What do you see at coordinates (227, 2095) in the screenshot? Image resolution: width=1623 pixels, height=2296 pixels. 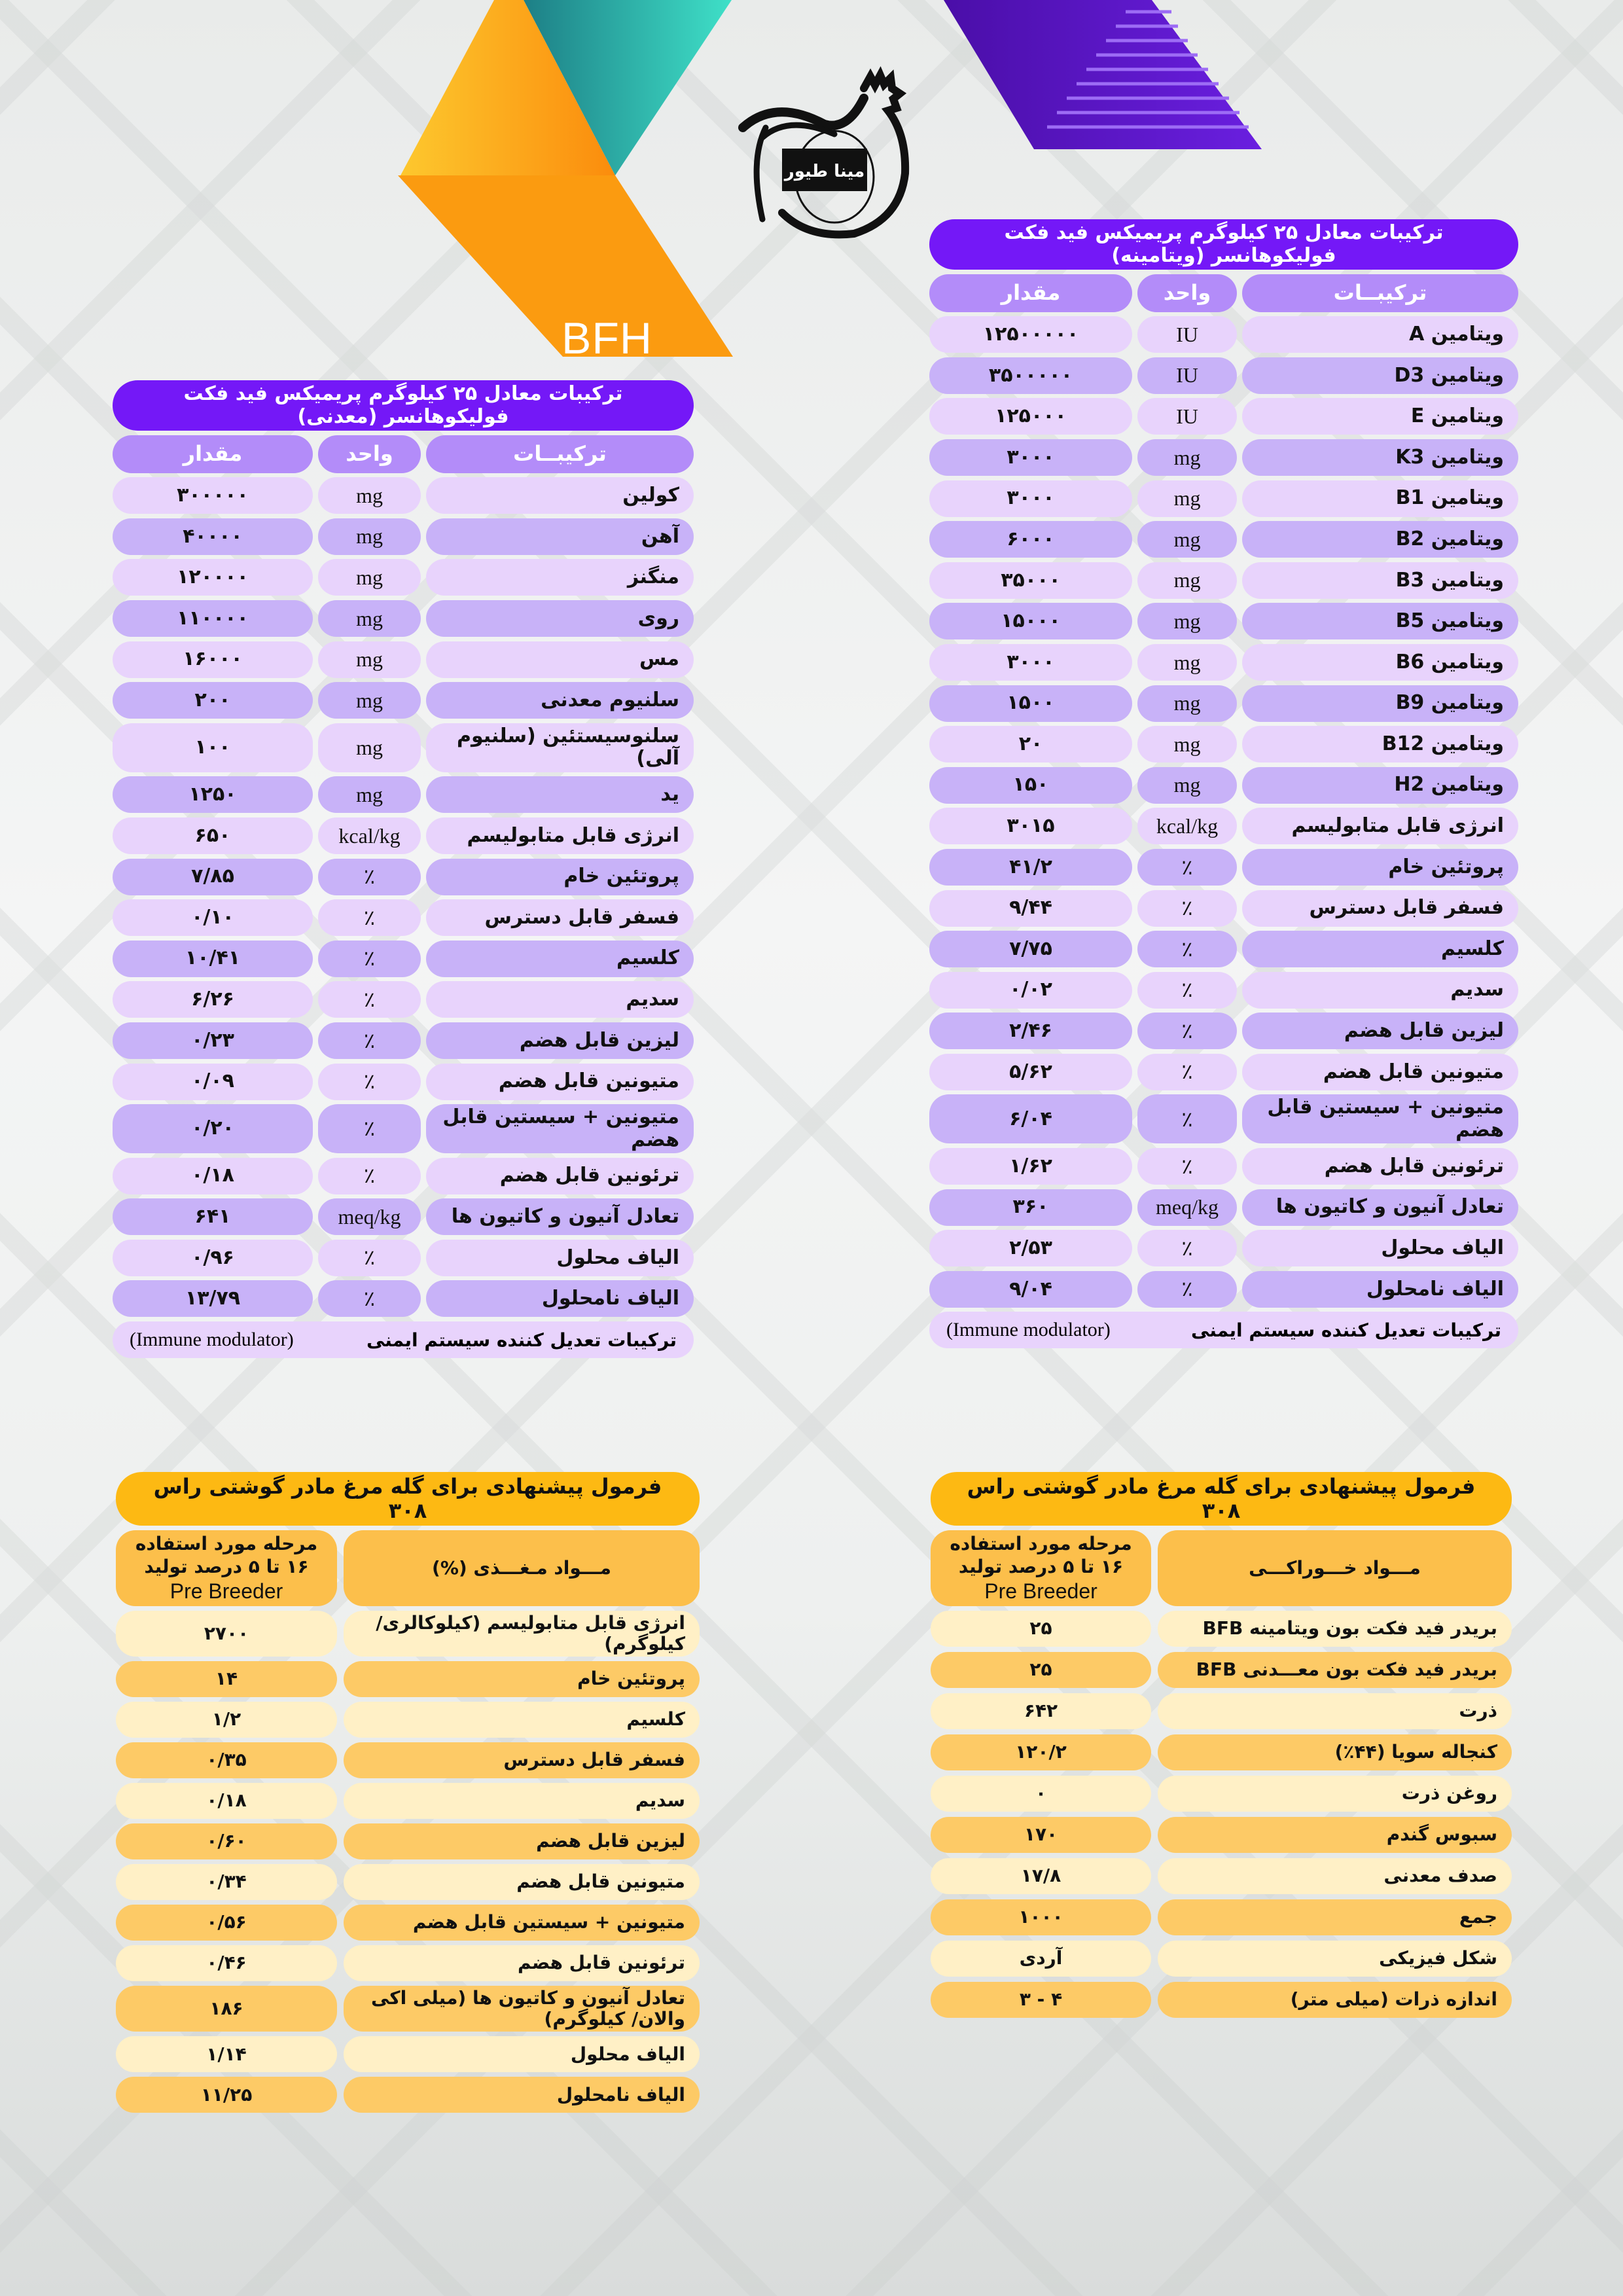 I see `cell-value: ۱۱/۲۵` at bounding box center [227, 2095].